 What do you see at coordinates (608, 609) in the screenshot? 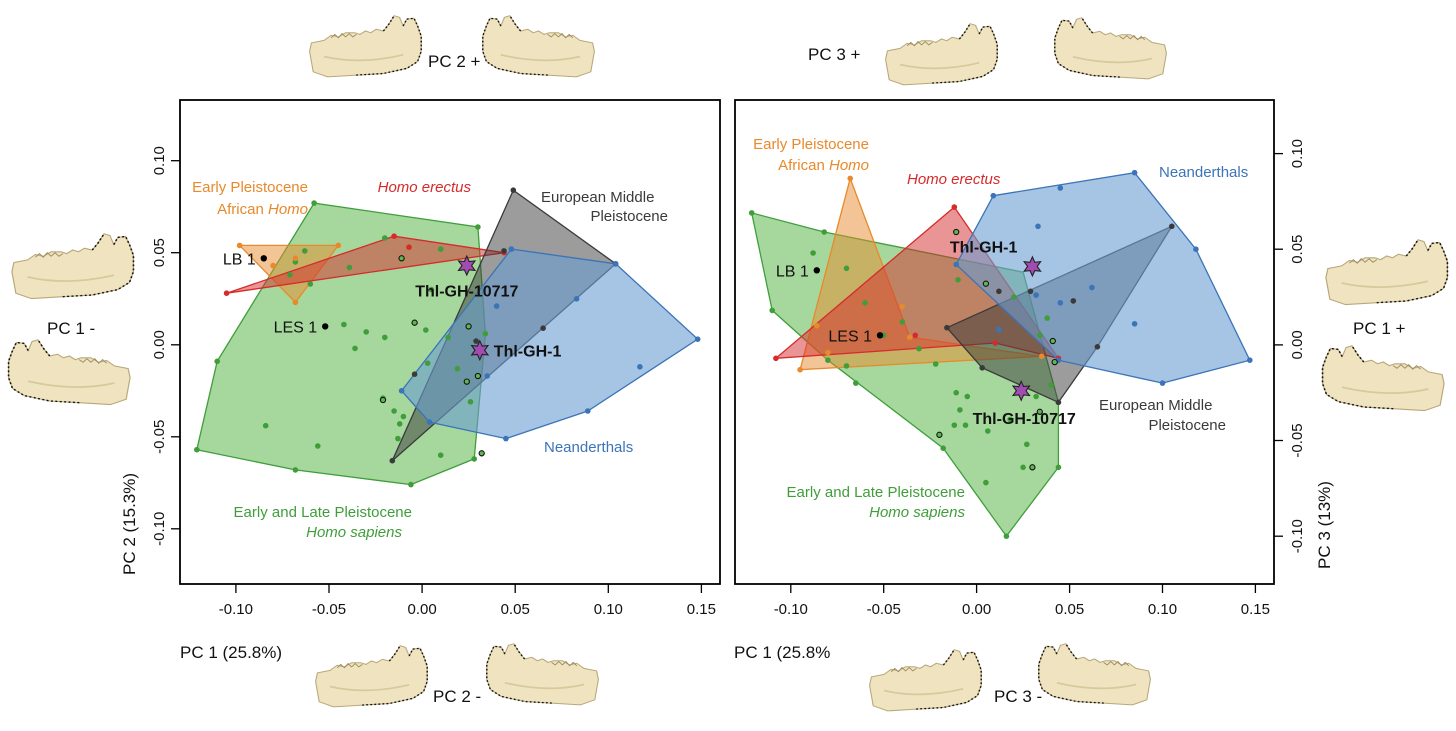
I see `x-tick-label: 0.10` at bounding box center [608, 609].